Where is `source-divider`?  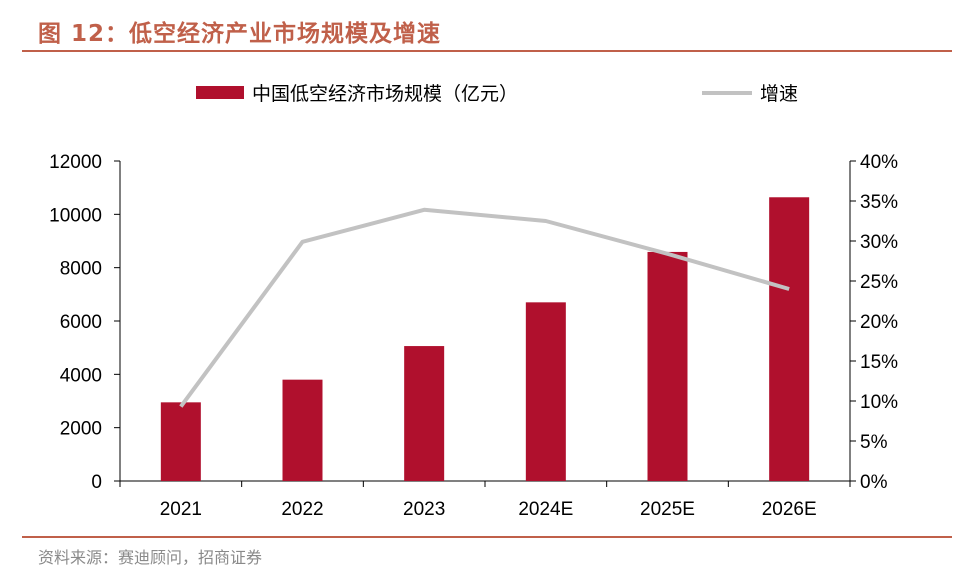
source-divider is located at coordinates (487, 537).